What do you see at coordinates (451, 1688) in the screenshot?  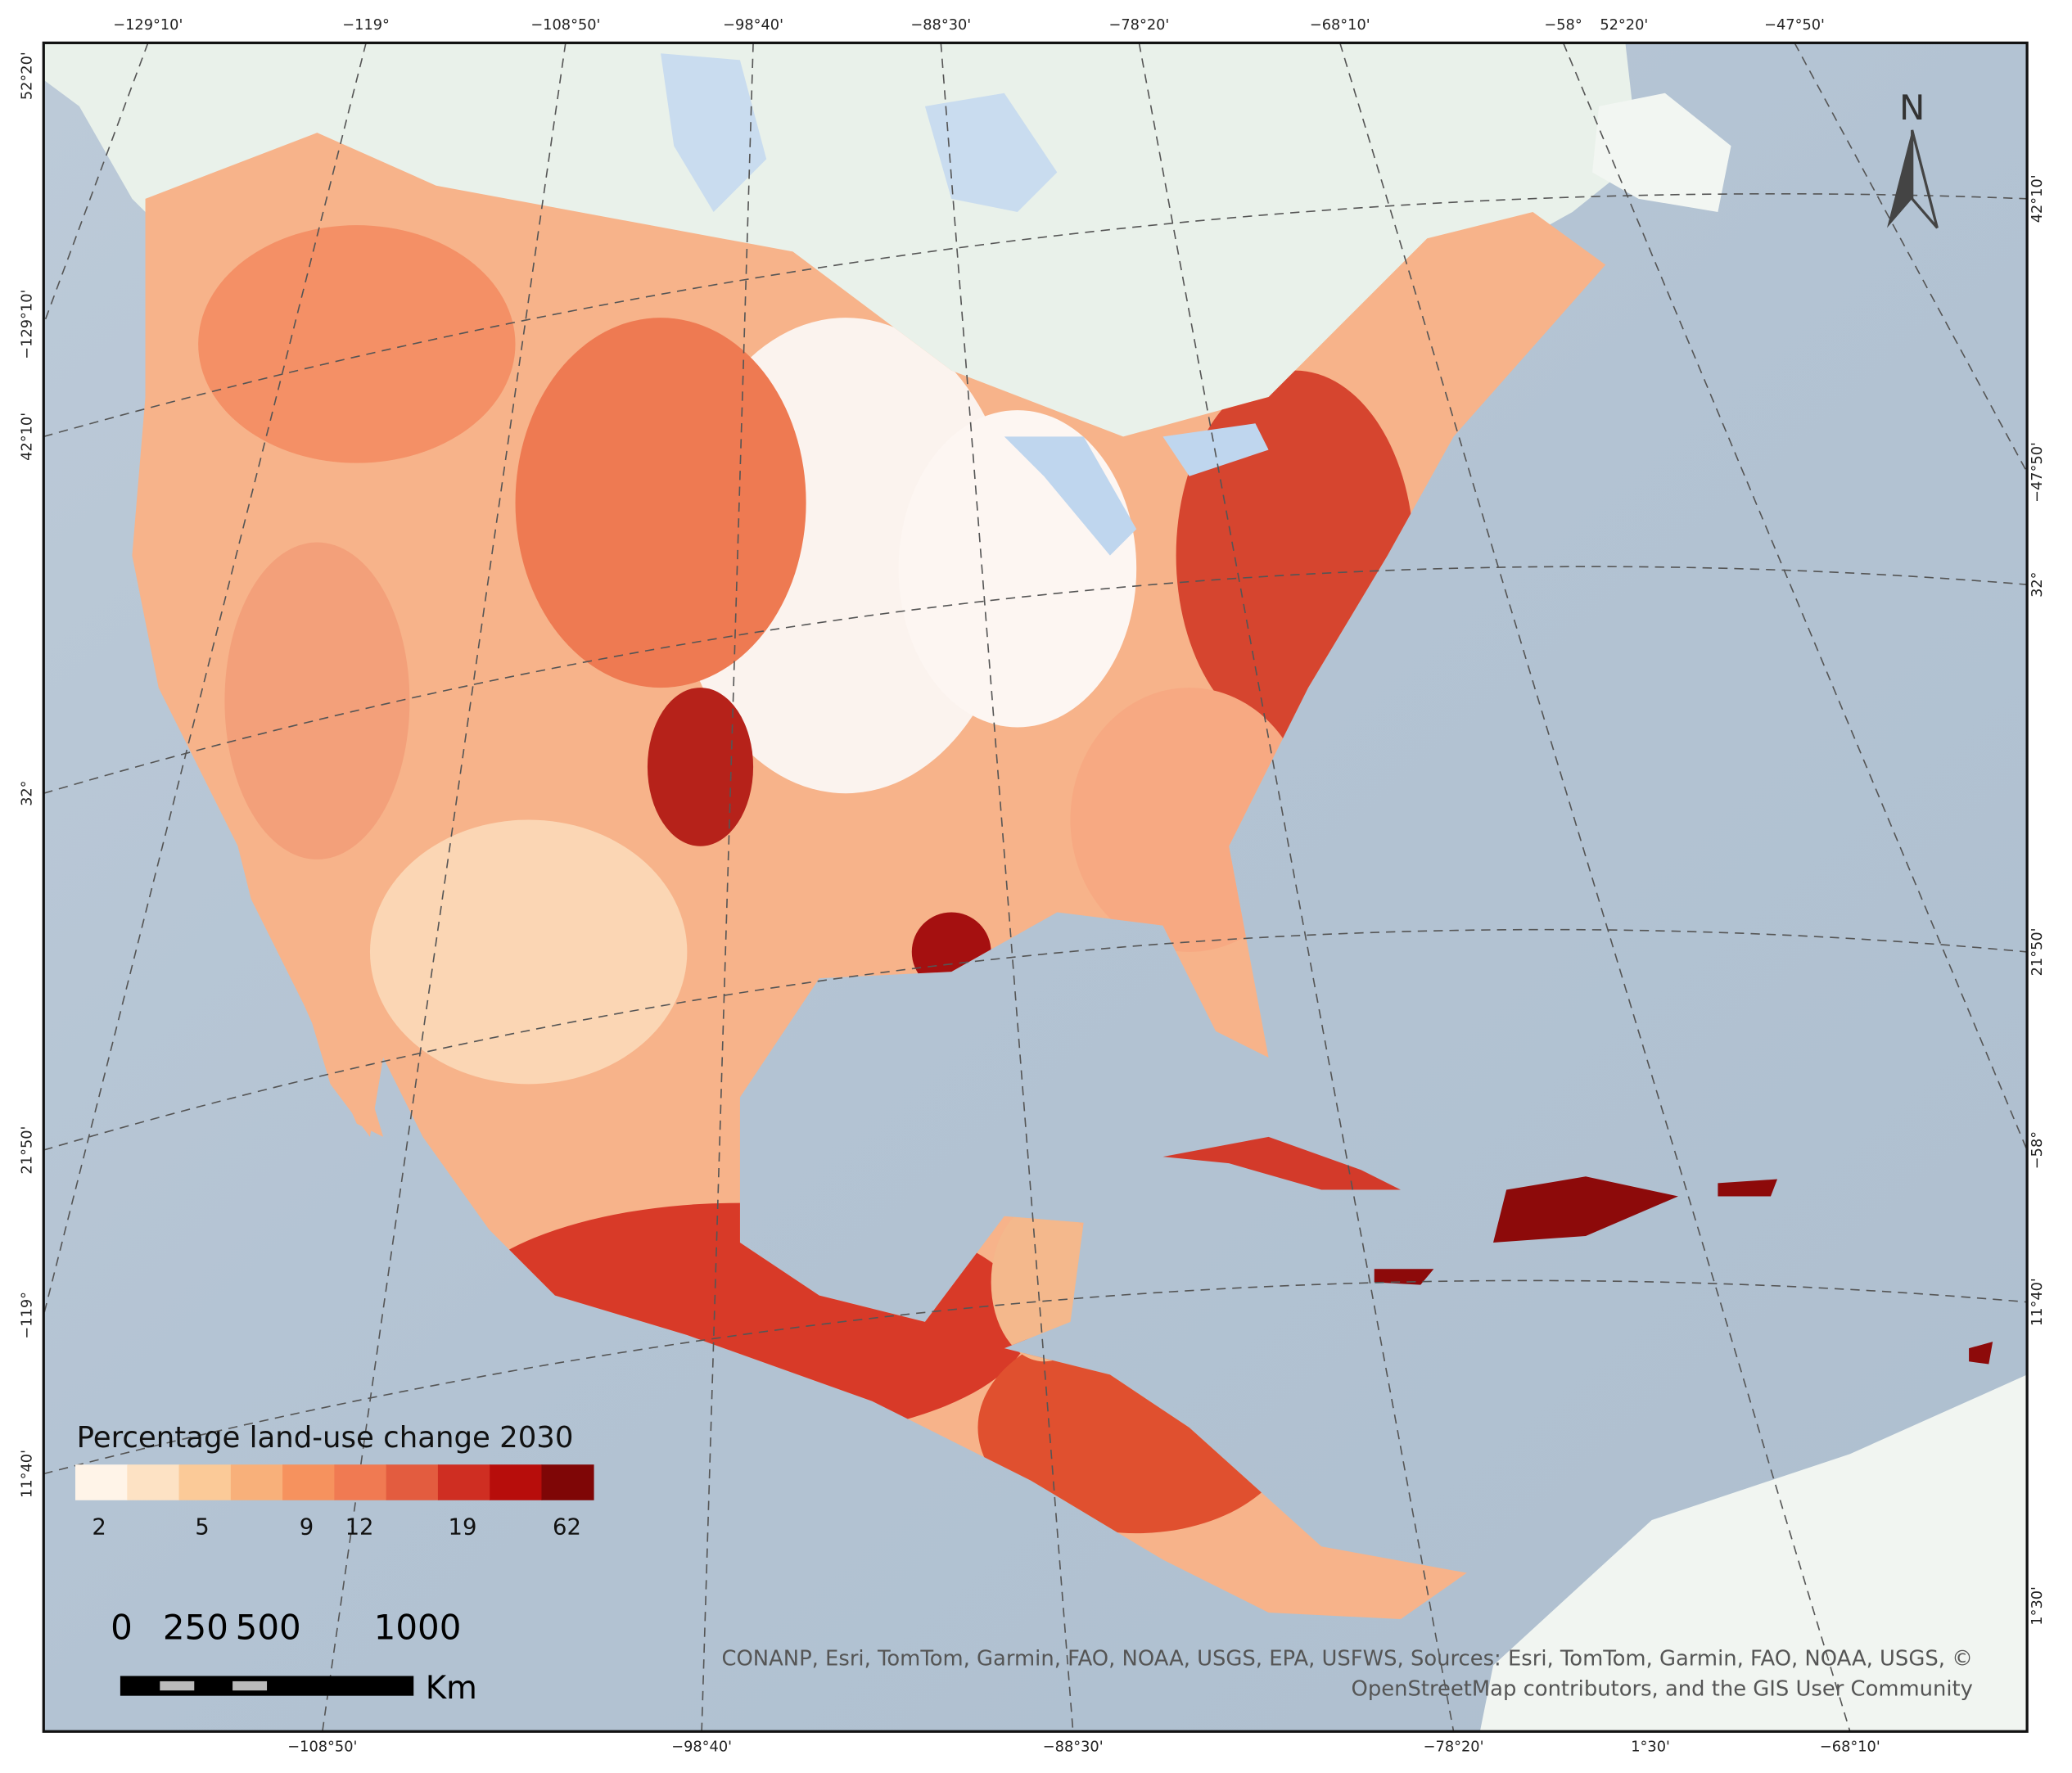 I see `scale-unit: Km` at bounding box center [451, 1688].